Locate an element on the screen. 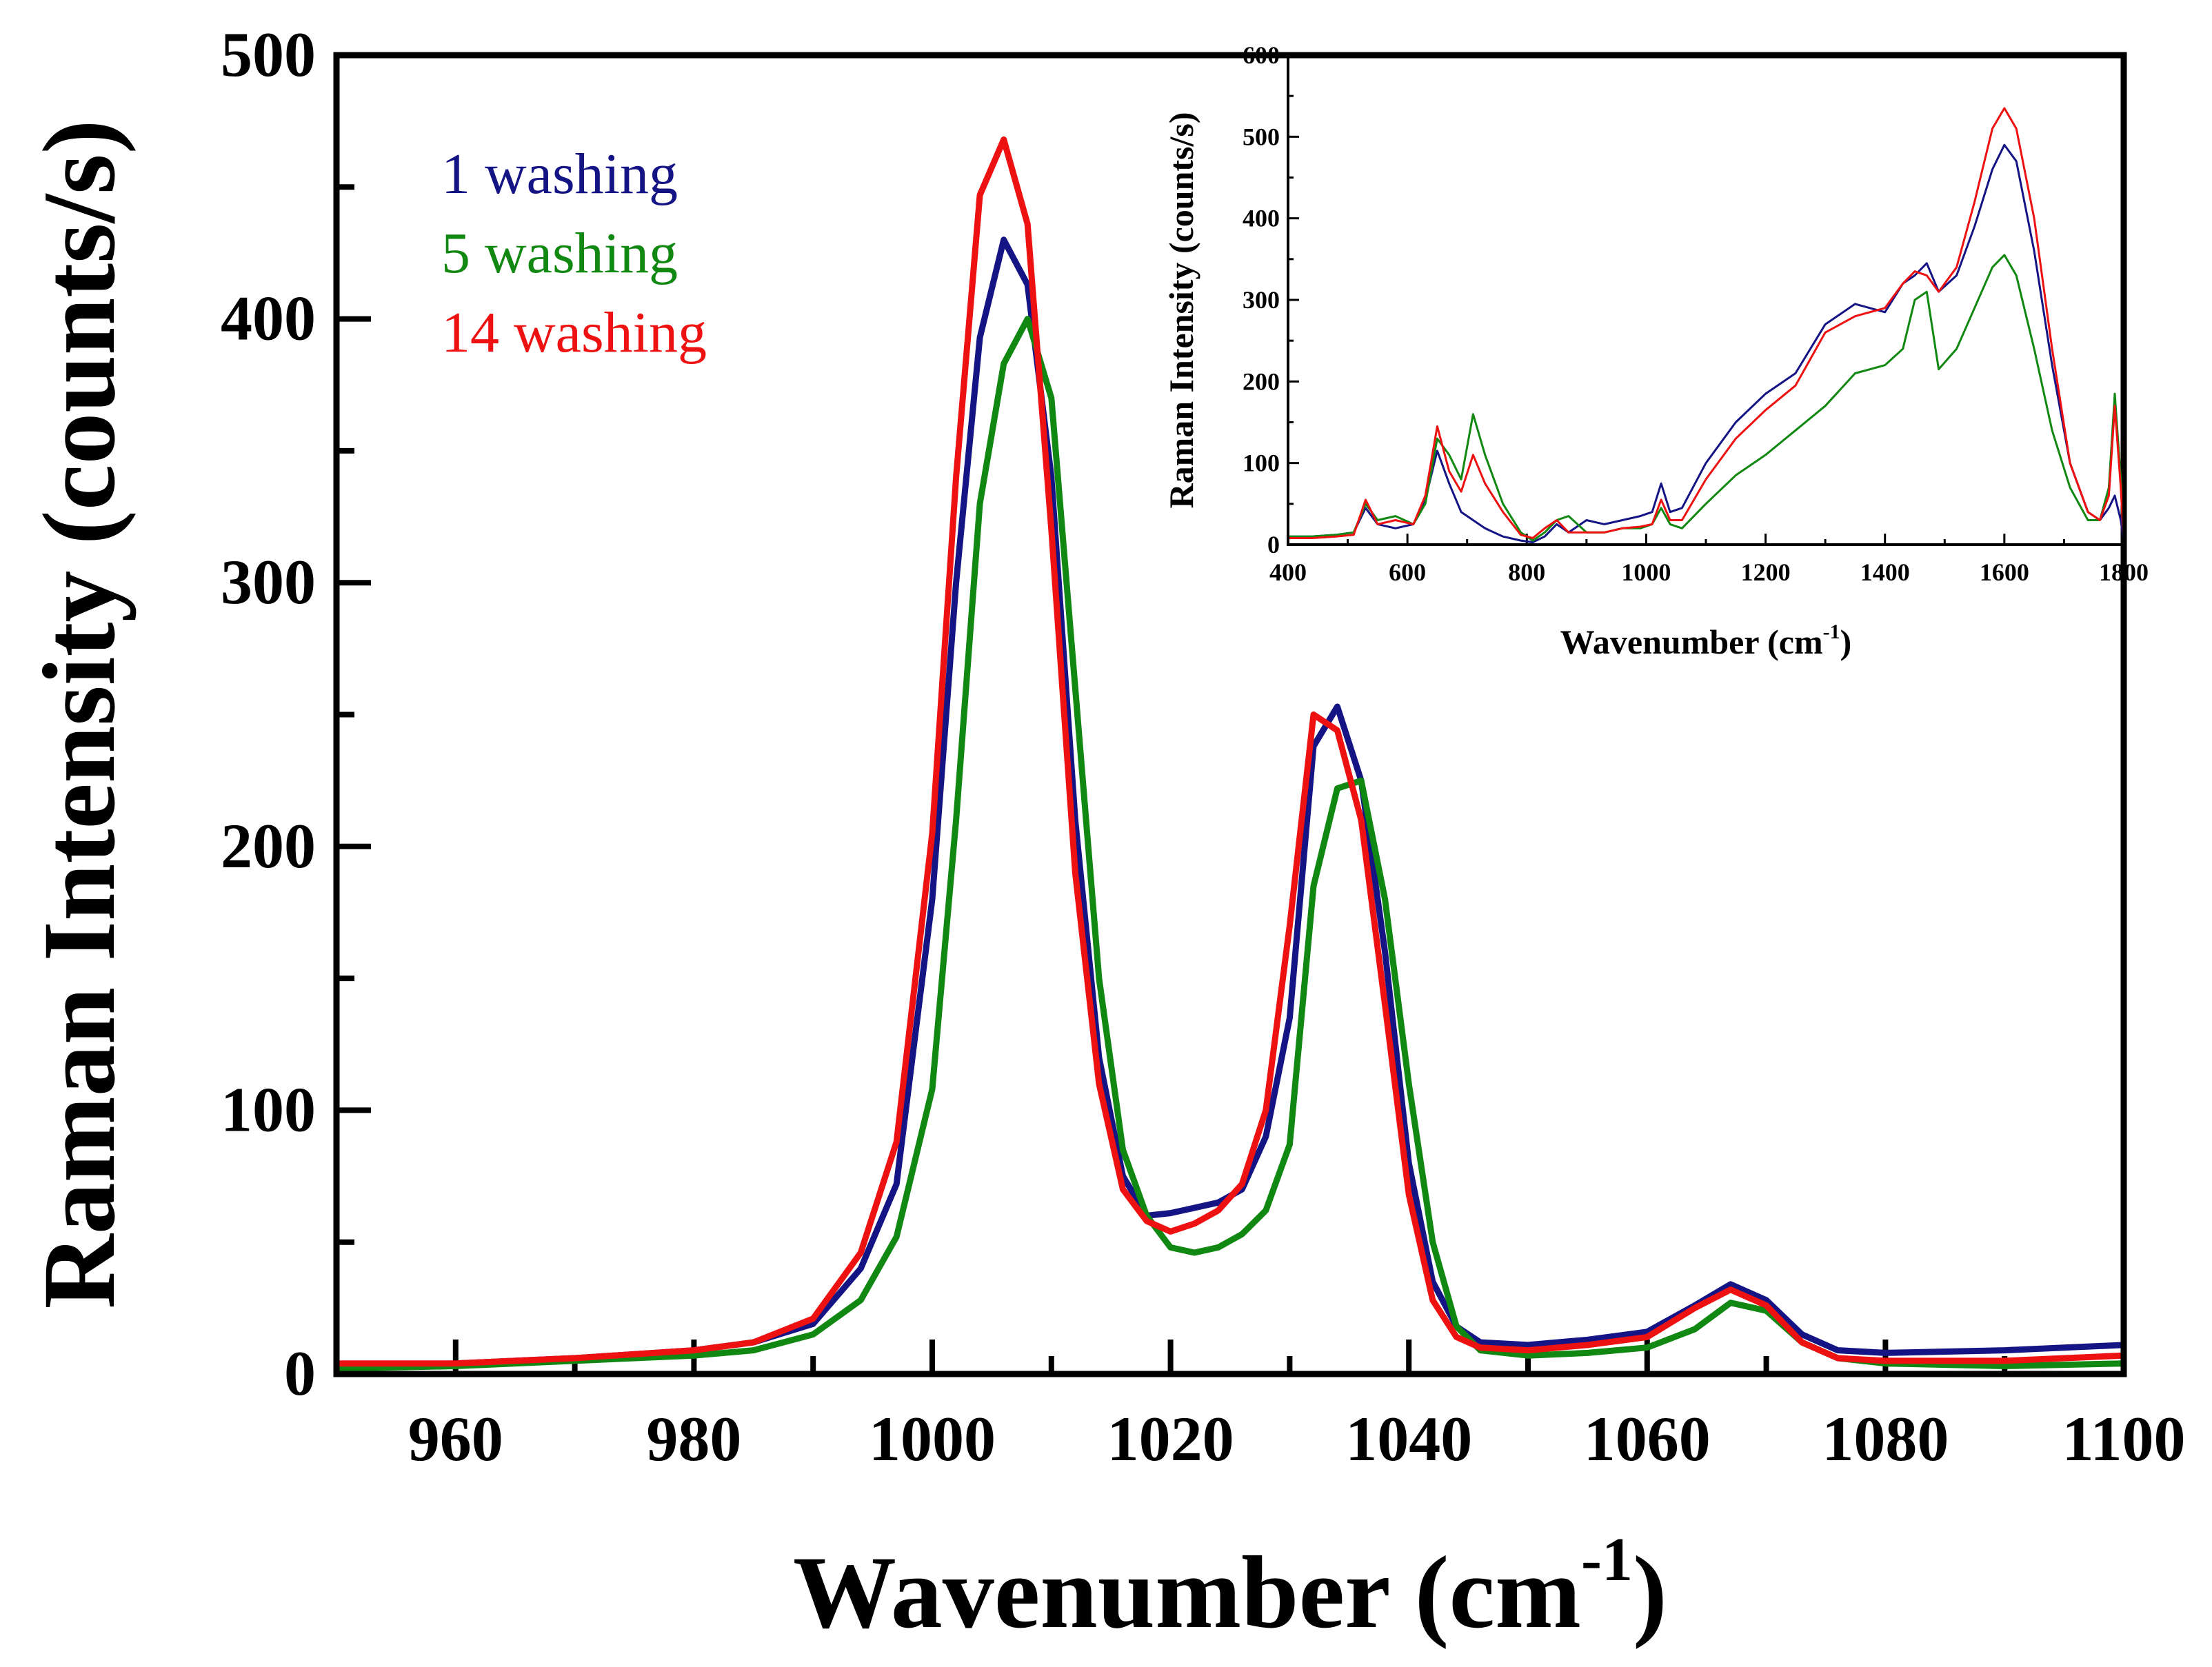  inset-series is located at coordinates (1706, 325).